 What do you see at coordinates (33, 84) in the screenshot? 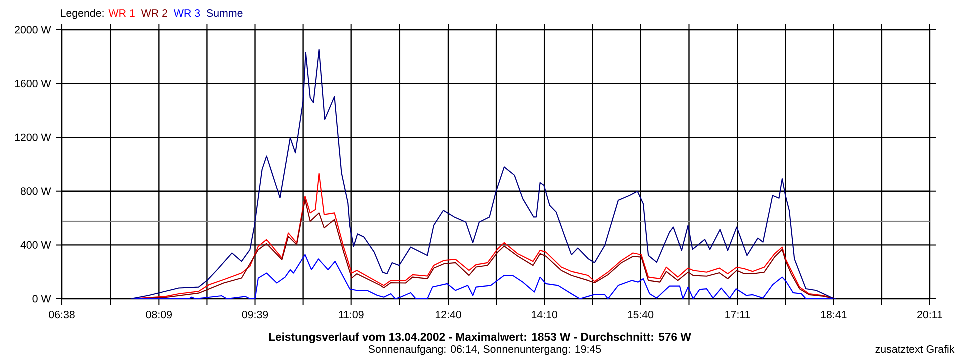
I see `y-tick-label: 1600 W` at bounding box center [33, 84].